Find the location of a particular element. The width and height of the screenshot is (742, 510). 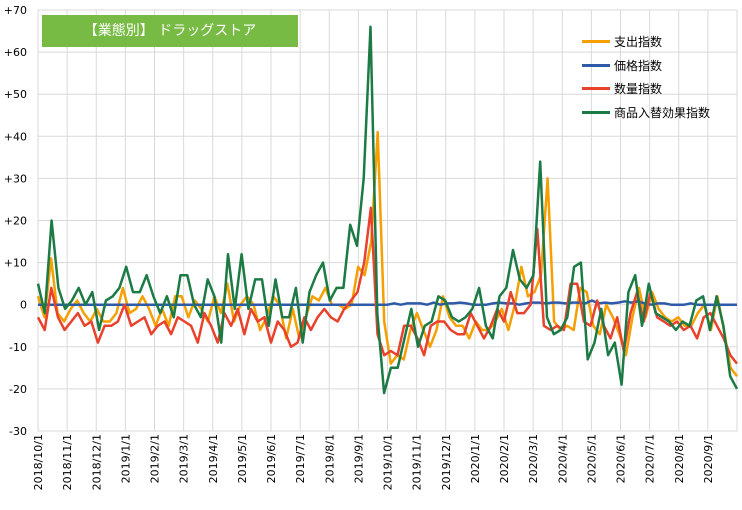

y-tick-label: +60 is located at coordinates (15, 52).